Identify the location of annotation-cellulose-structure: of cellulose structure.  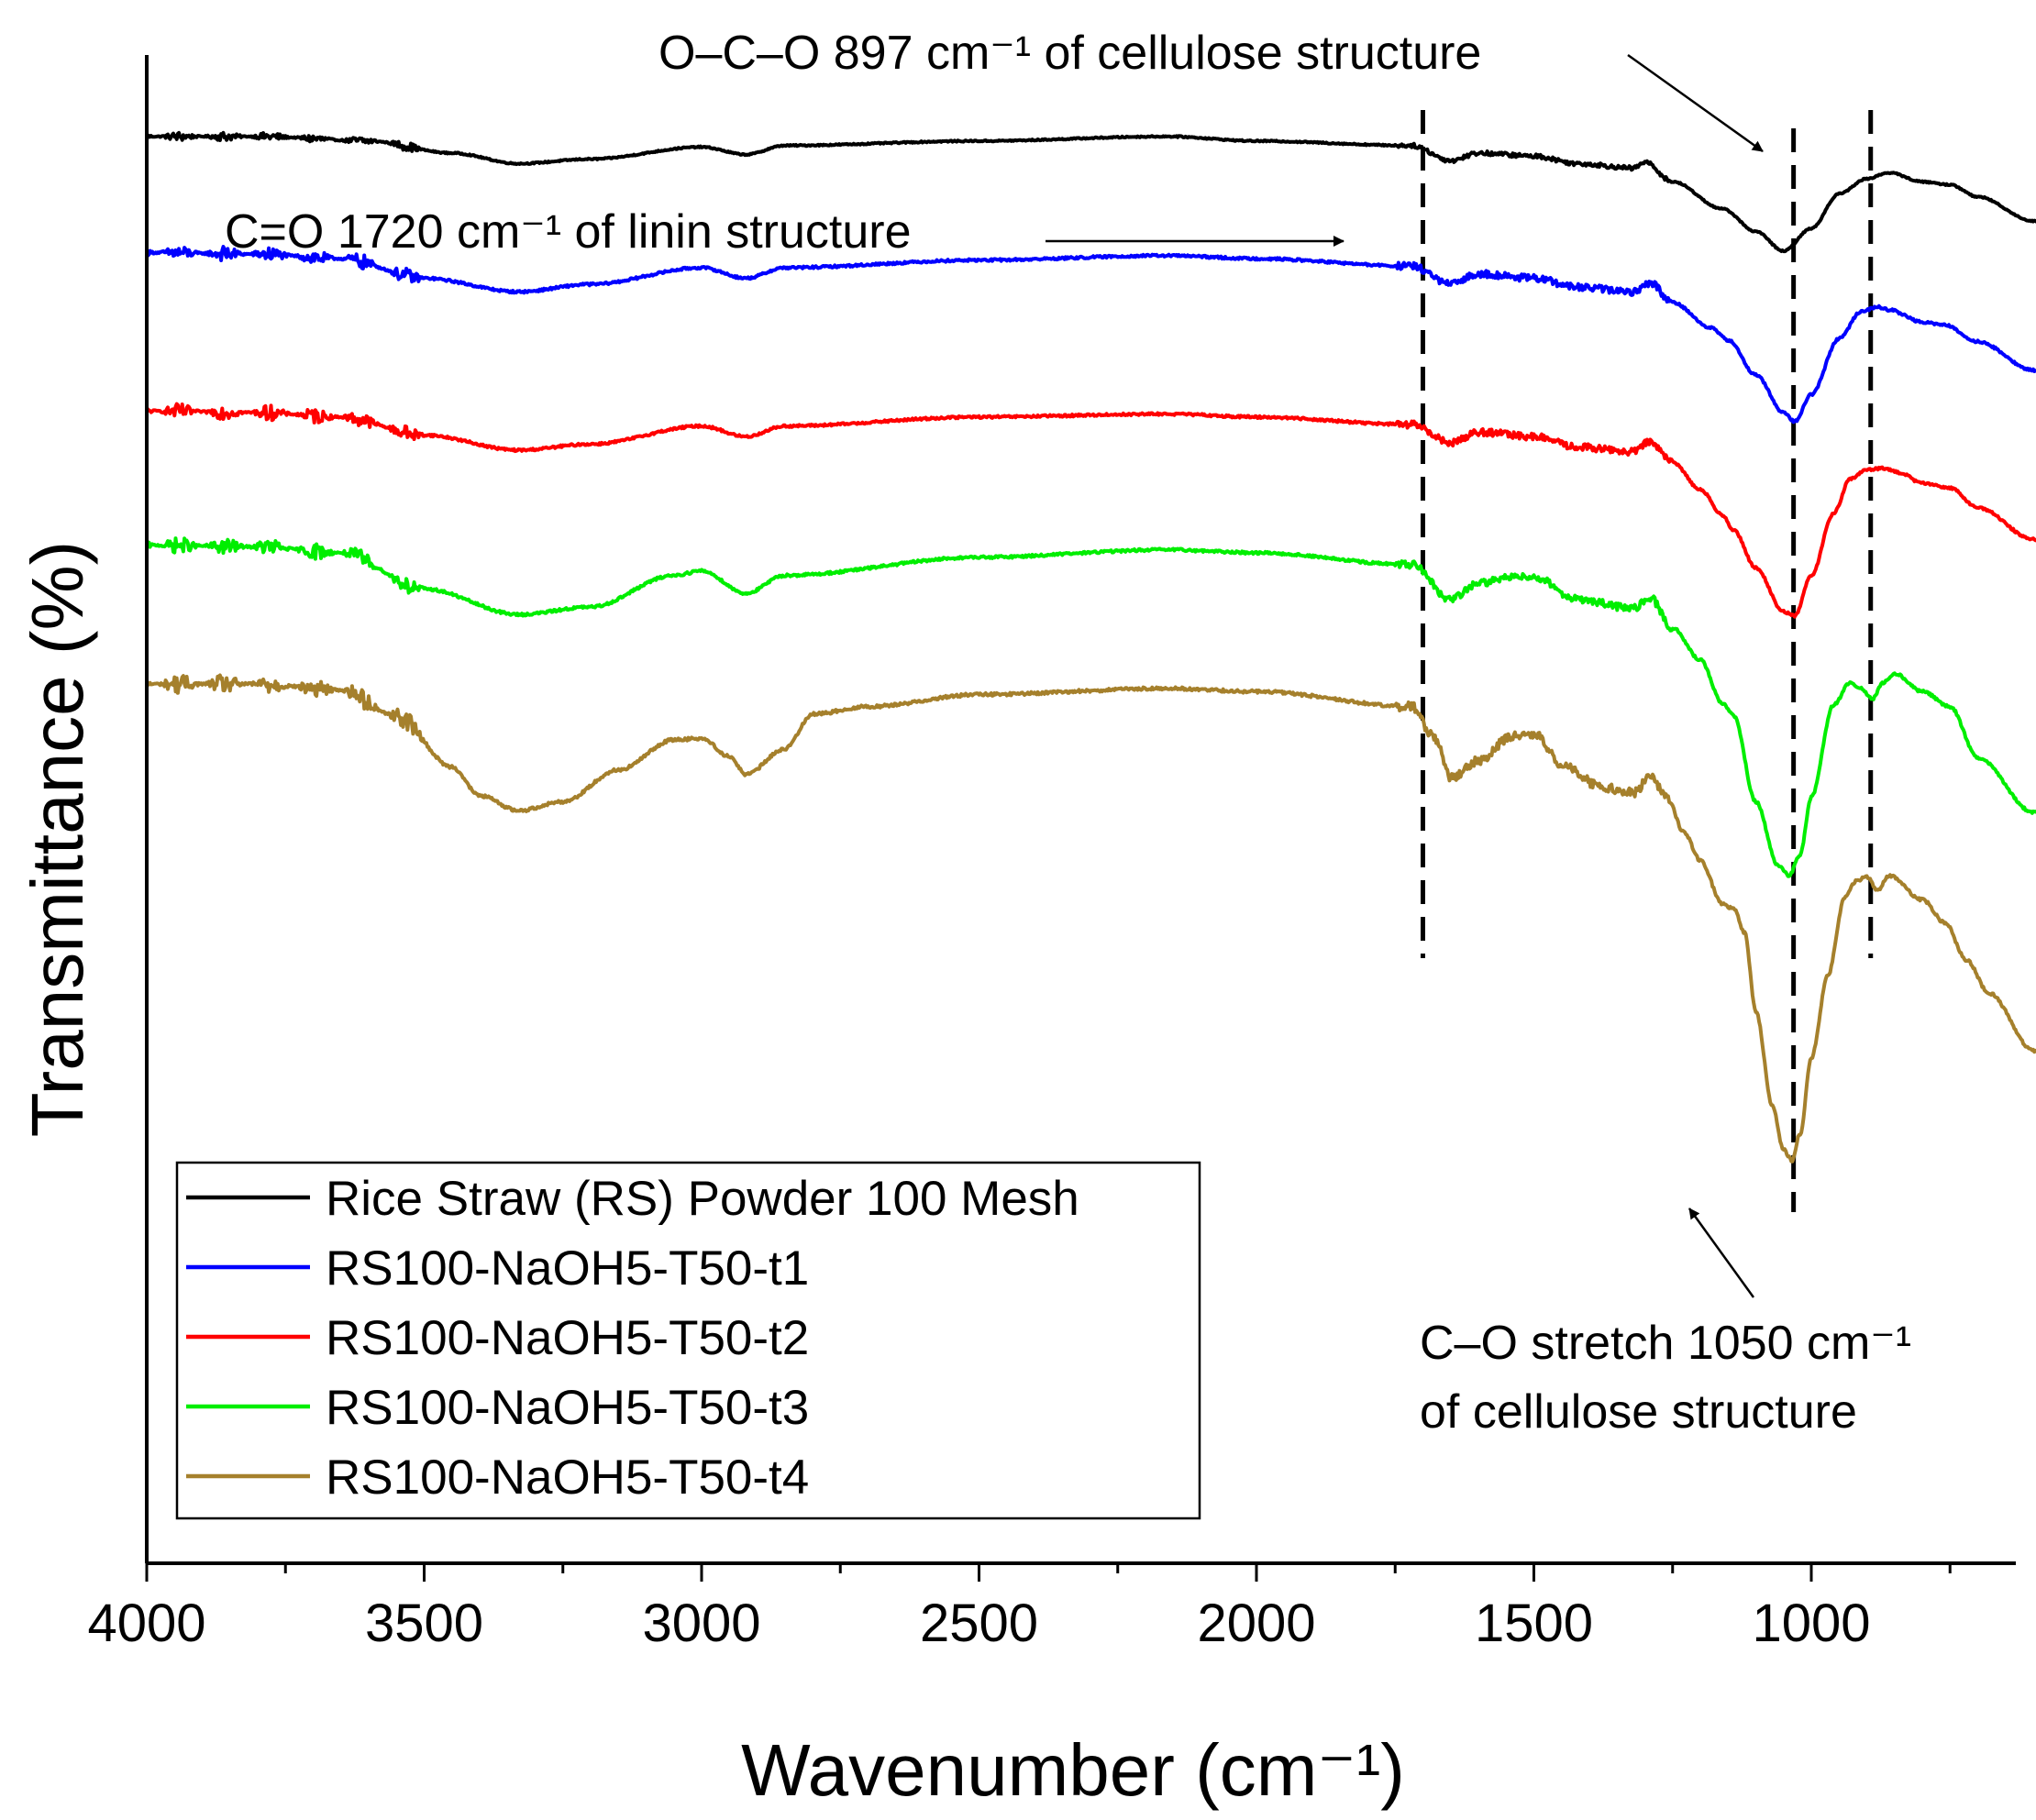
(1638, 1412).